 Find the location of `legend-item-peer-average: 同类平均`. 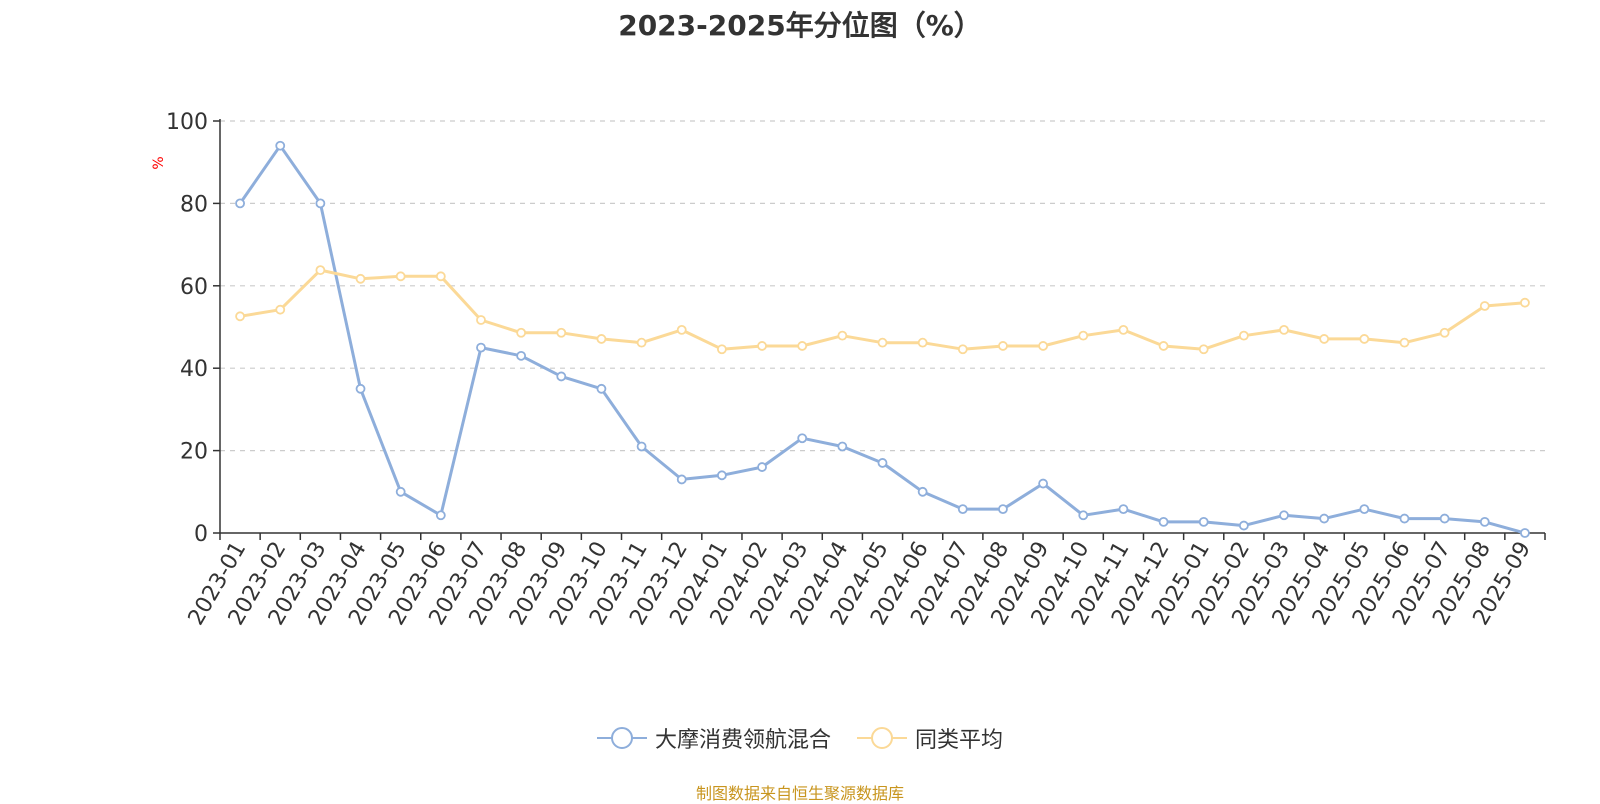

legend-item-peer-average: 同类平均 is located at coordinates (930, 738).